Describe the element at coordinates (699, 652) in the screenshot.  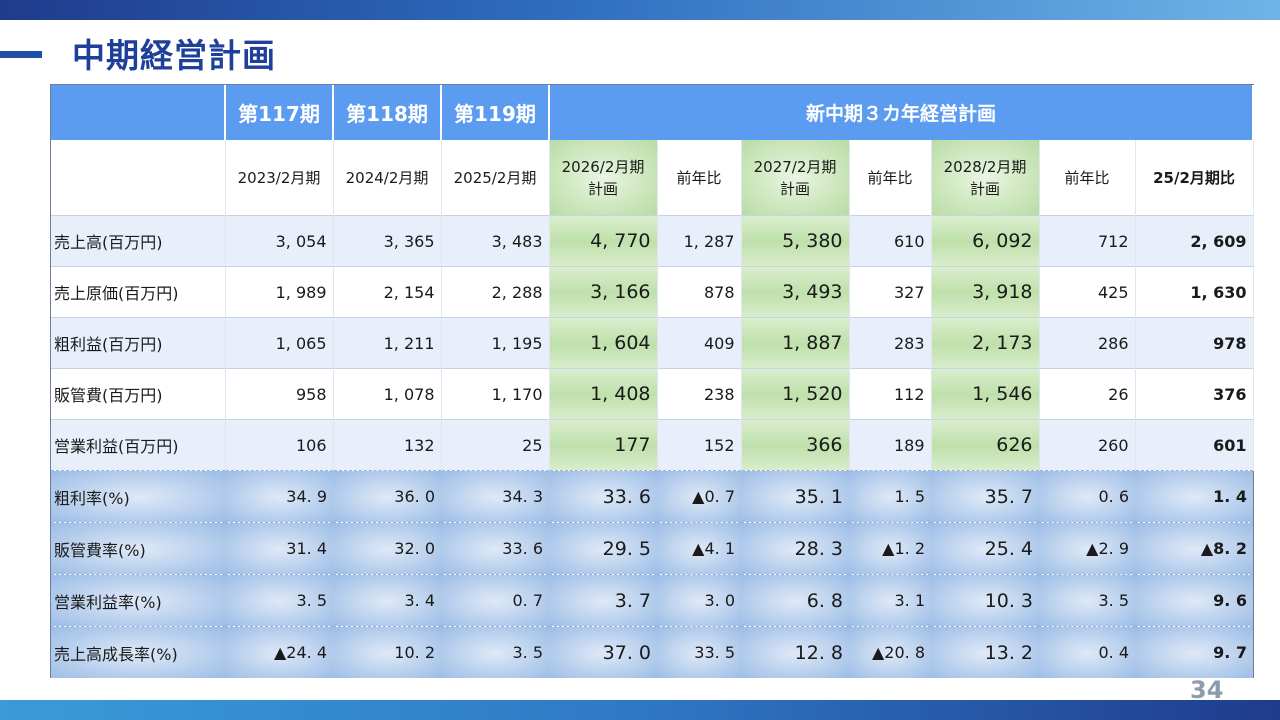
I see `table-cell: 33. 5` at that location.